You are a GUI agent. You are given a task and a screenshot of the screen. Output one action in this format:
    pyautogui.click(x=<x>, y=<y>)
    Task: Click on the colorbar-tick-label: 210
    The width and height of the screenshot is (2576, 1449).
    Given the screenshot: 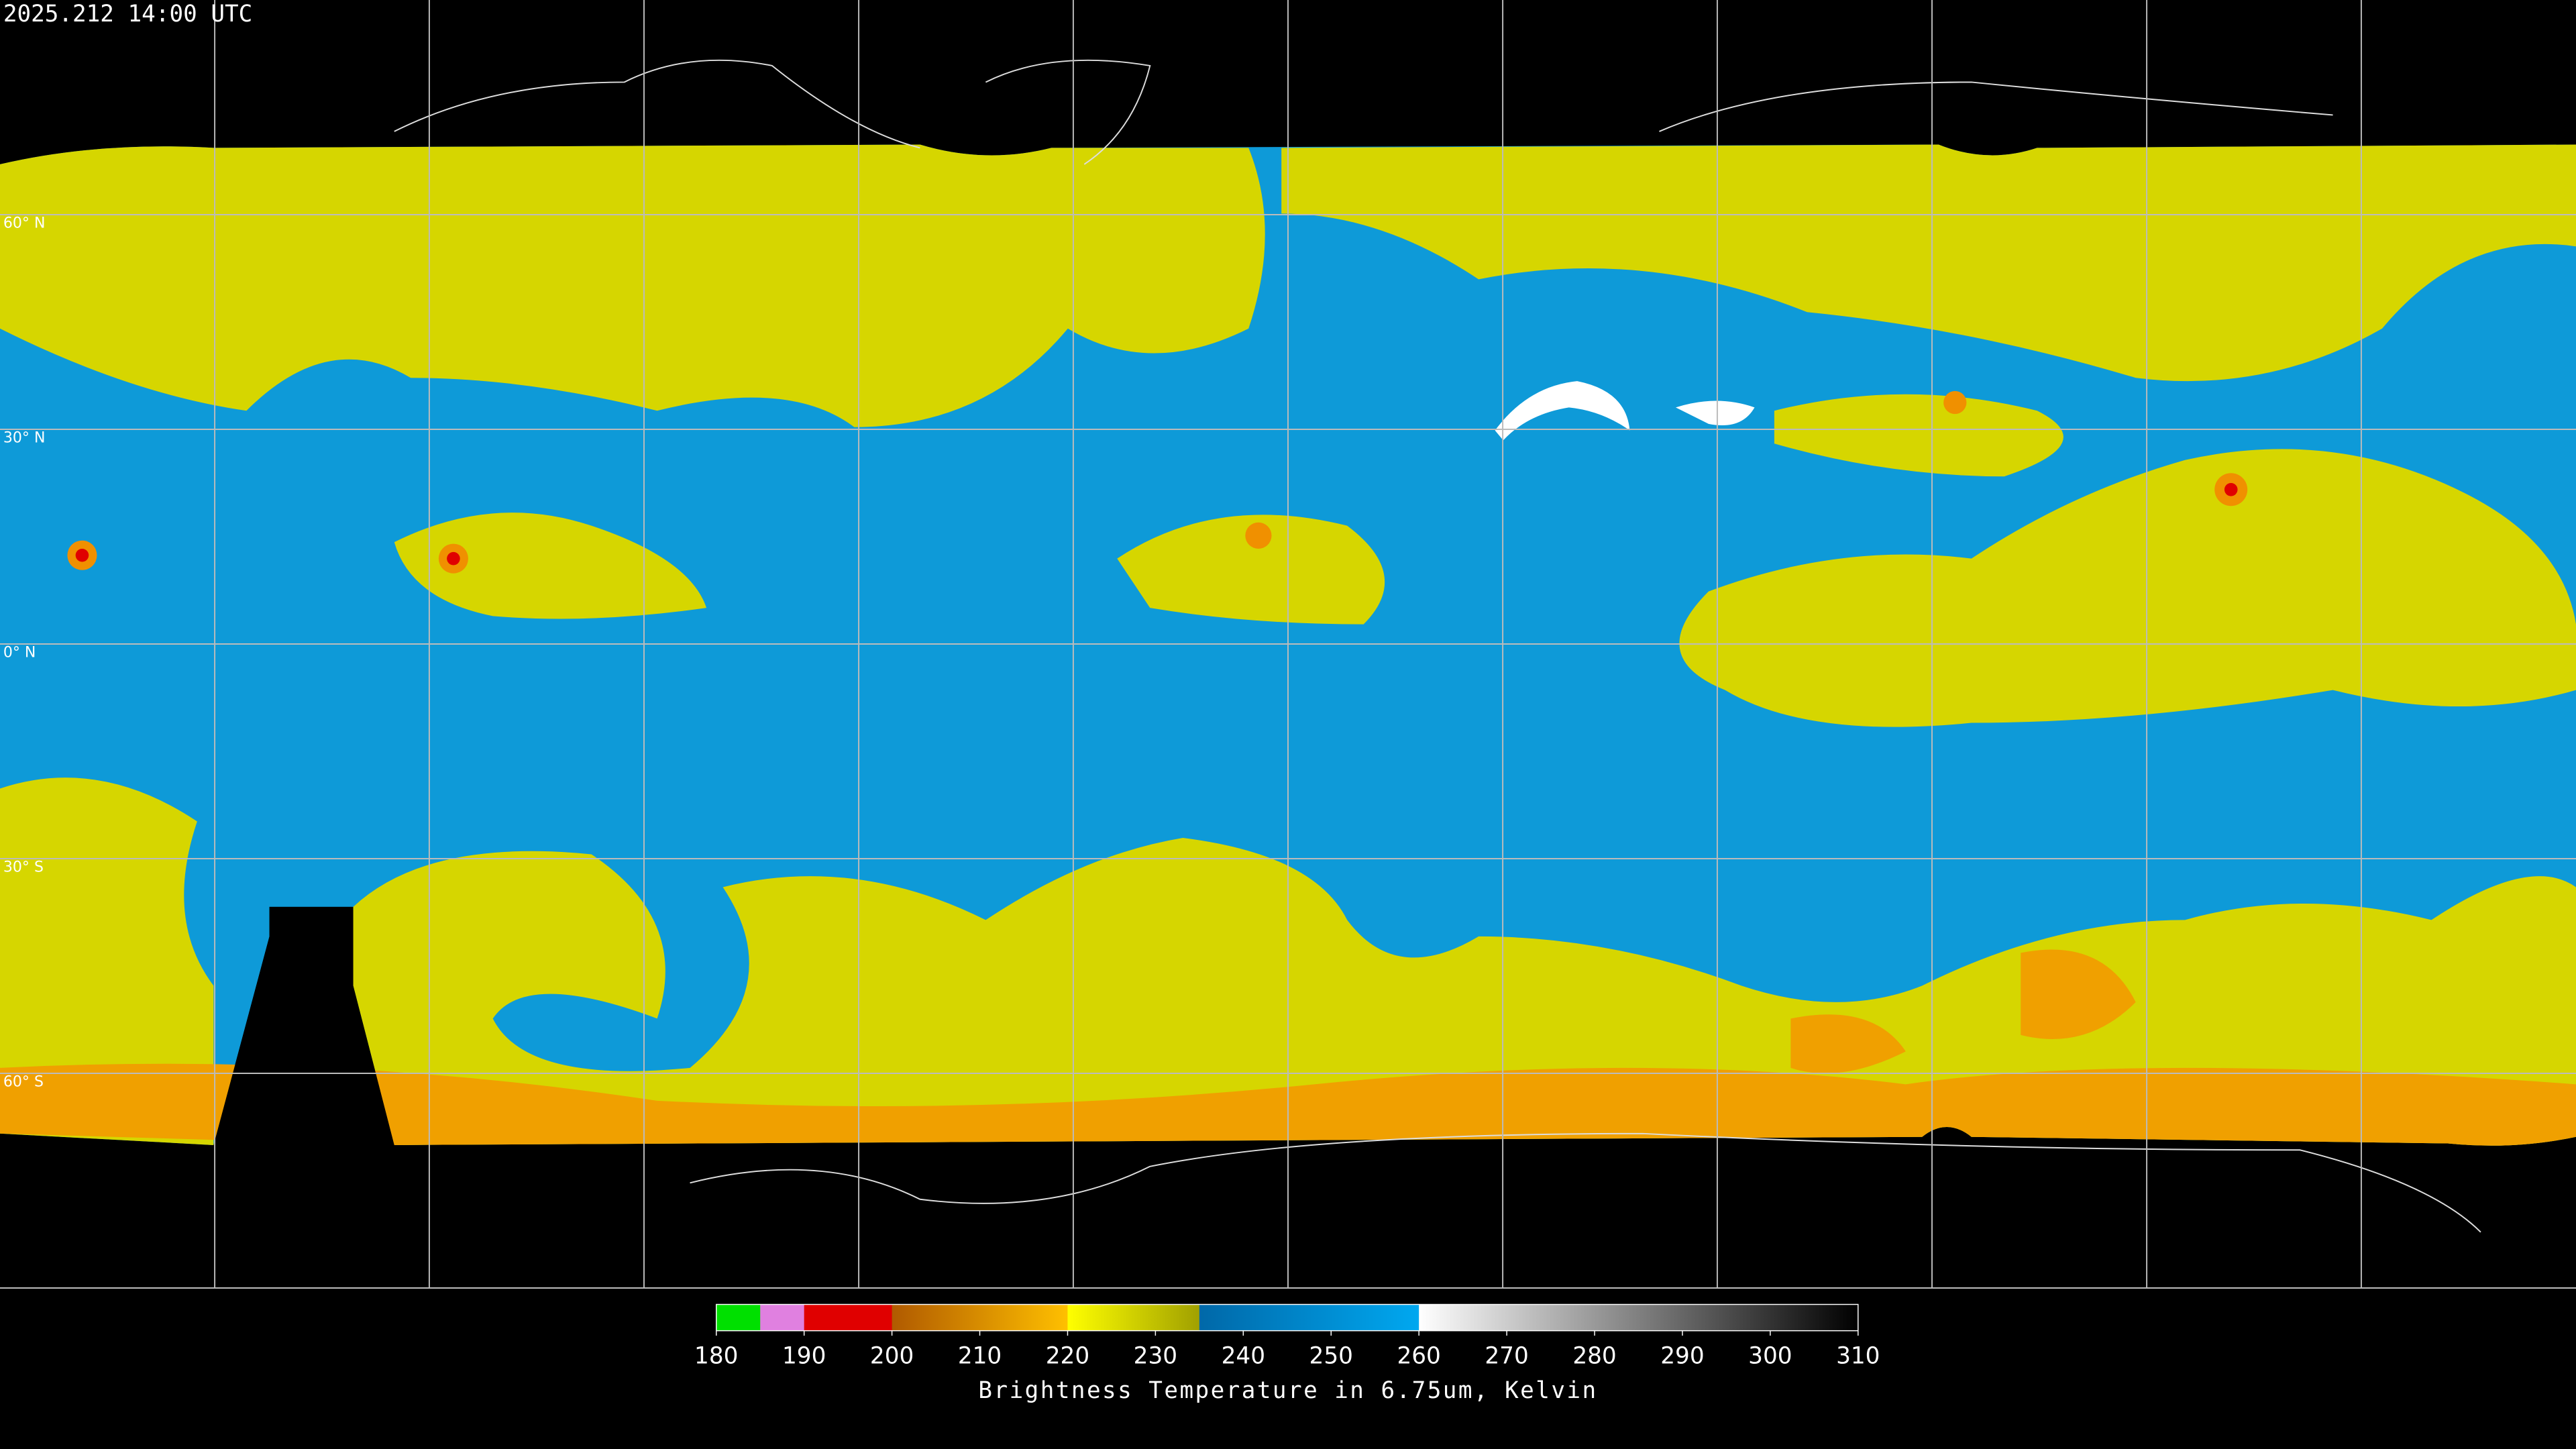 What is the action you would take?
    pyautogui.click(x=980, y=1356)
    